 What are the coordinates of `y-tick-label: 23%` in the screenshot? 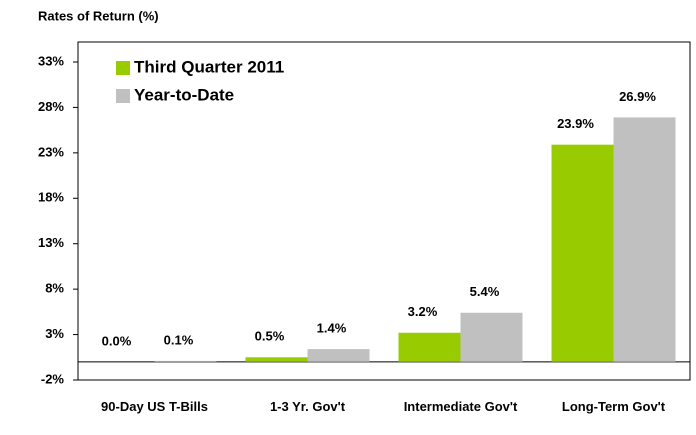 It's located at (51, 151).